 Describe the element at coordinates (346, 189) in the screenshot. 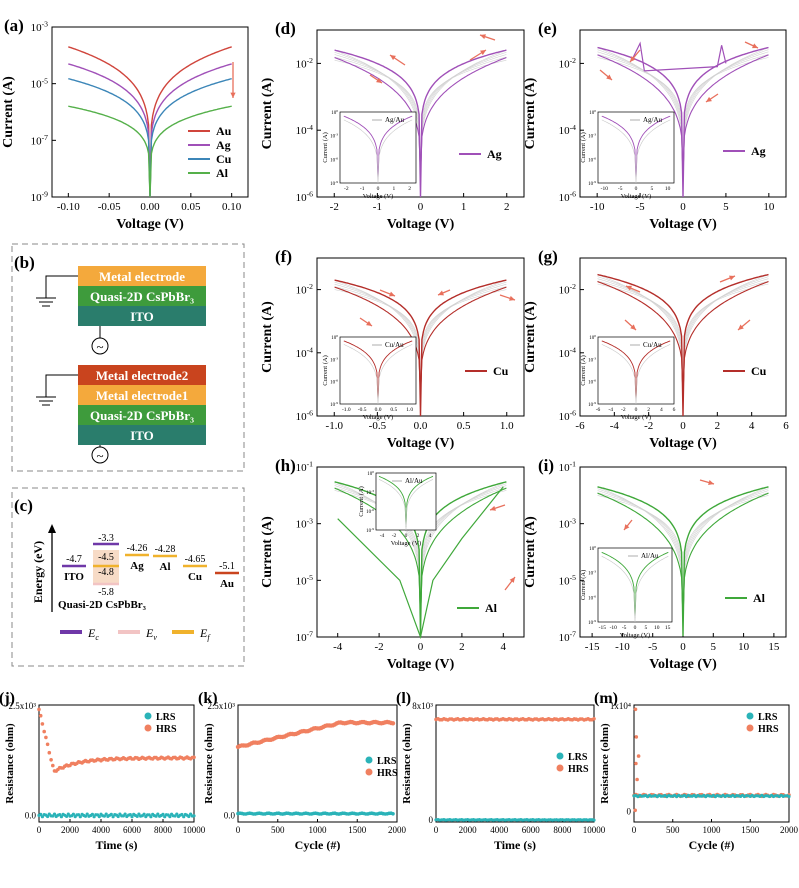

I see `inset-x-tick-label: -2` at that location.